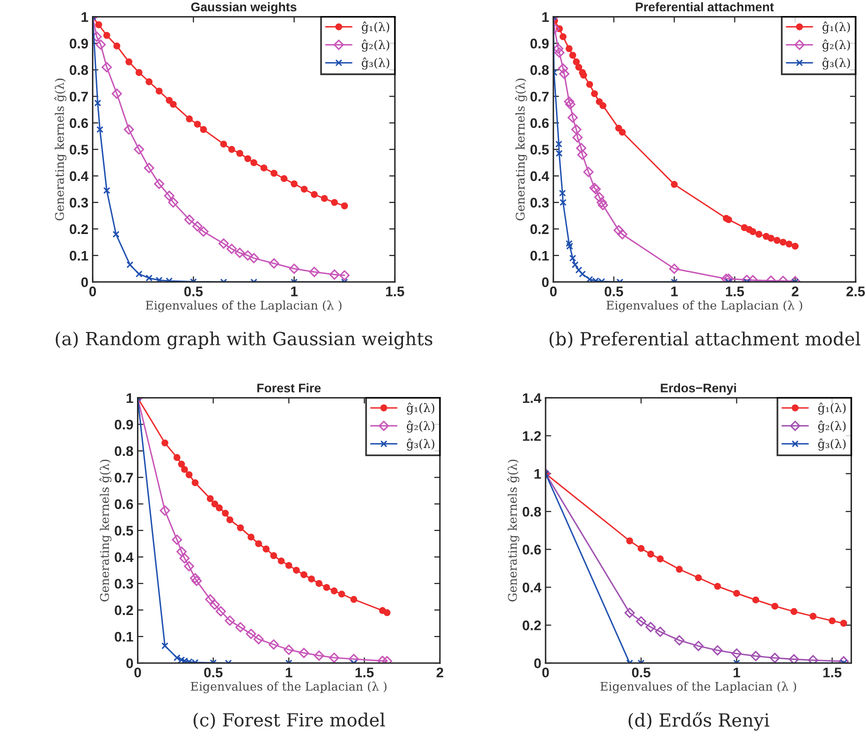 The image size is (866, 747). Describe the element at coordinates (855, 291) in the screenshot. I see `x-tick-label: 2.5` at that location.